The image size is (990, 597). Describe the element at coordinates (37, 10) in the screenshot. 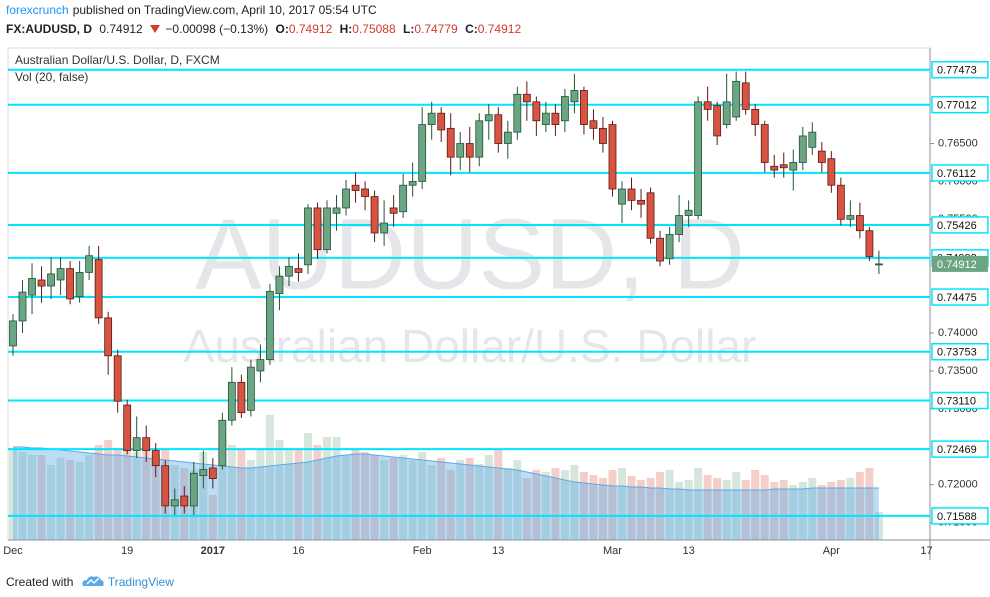

I see `brand: forexcrunch` at that location.